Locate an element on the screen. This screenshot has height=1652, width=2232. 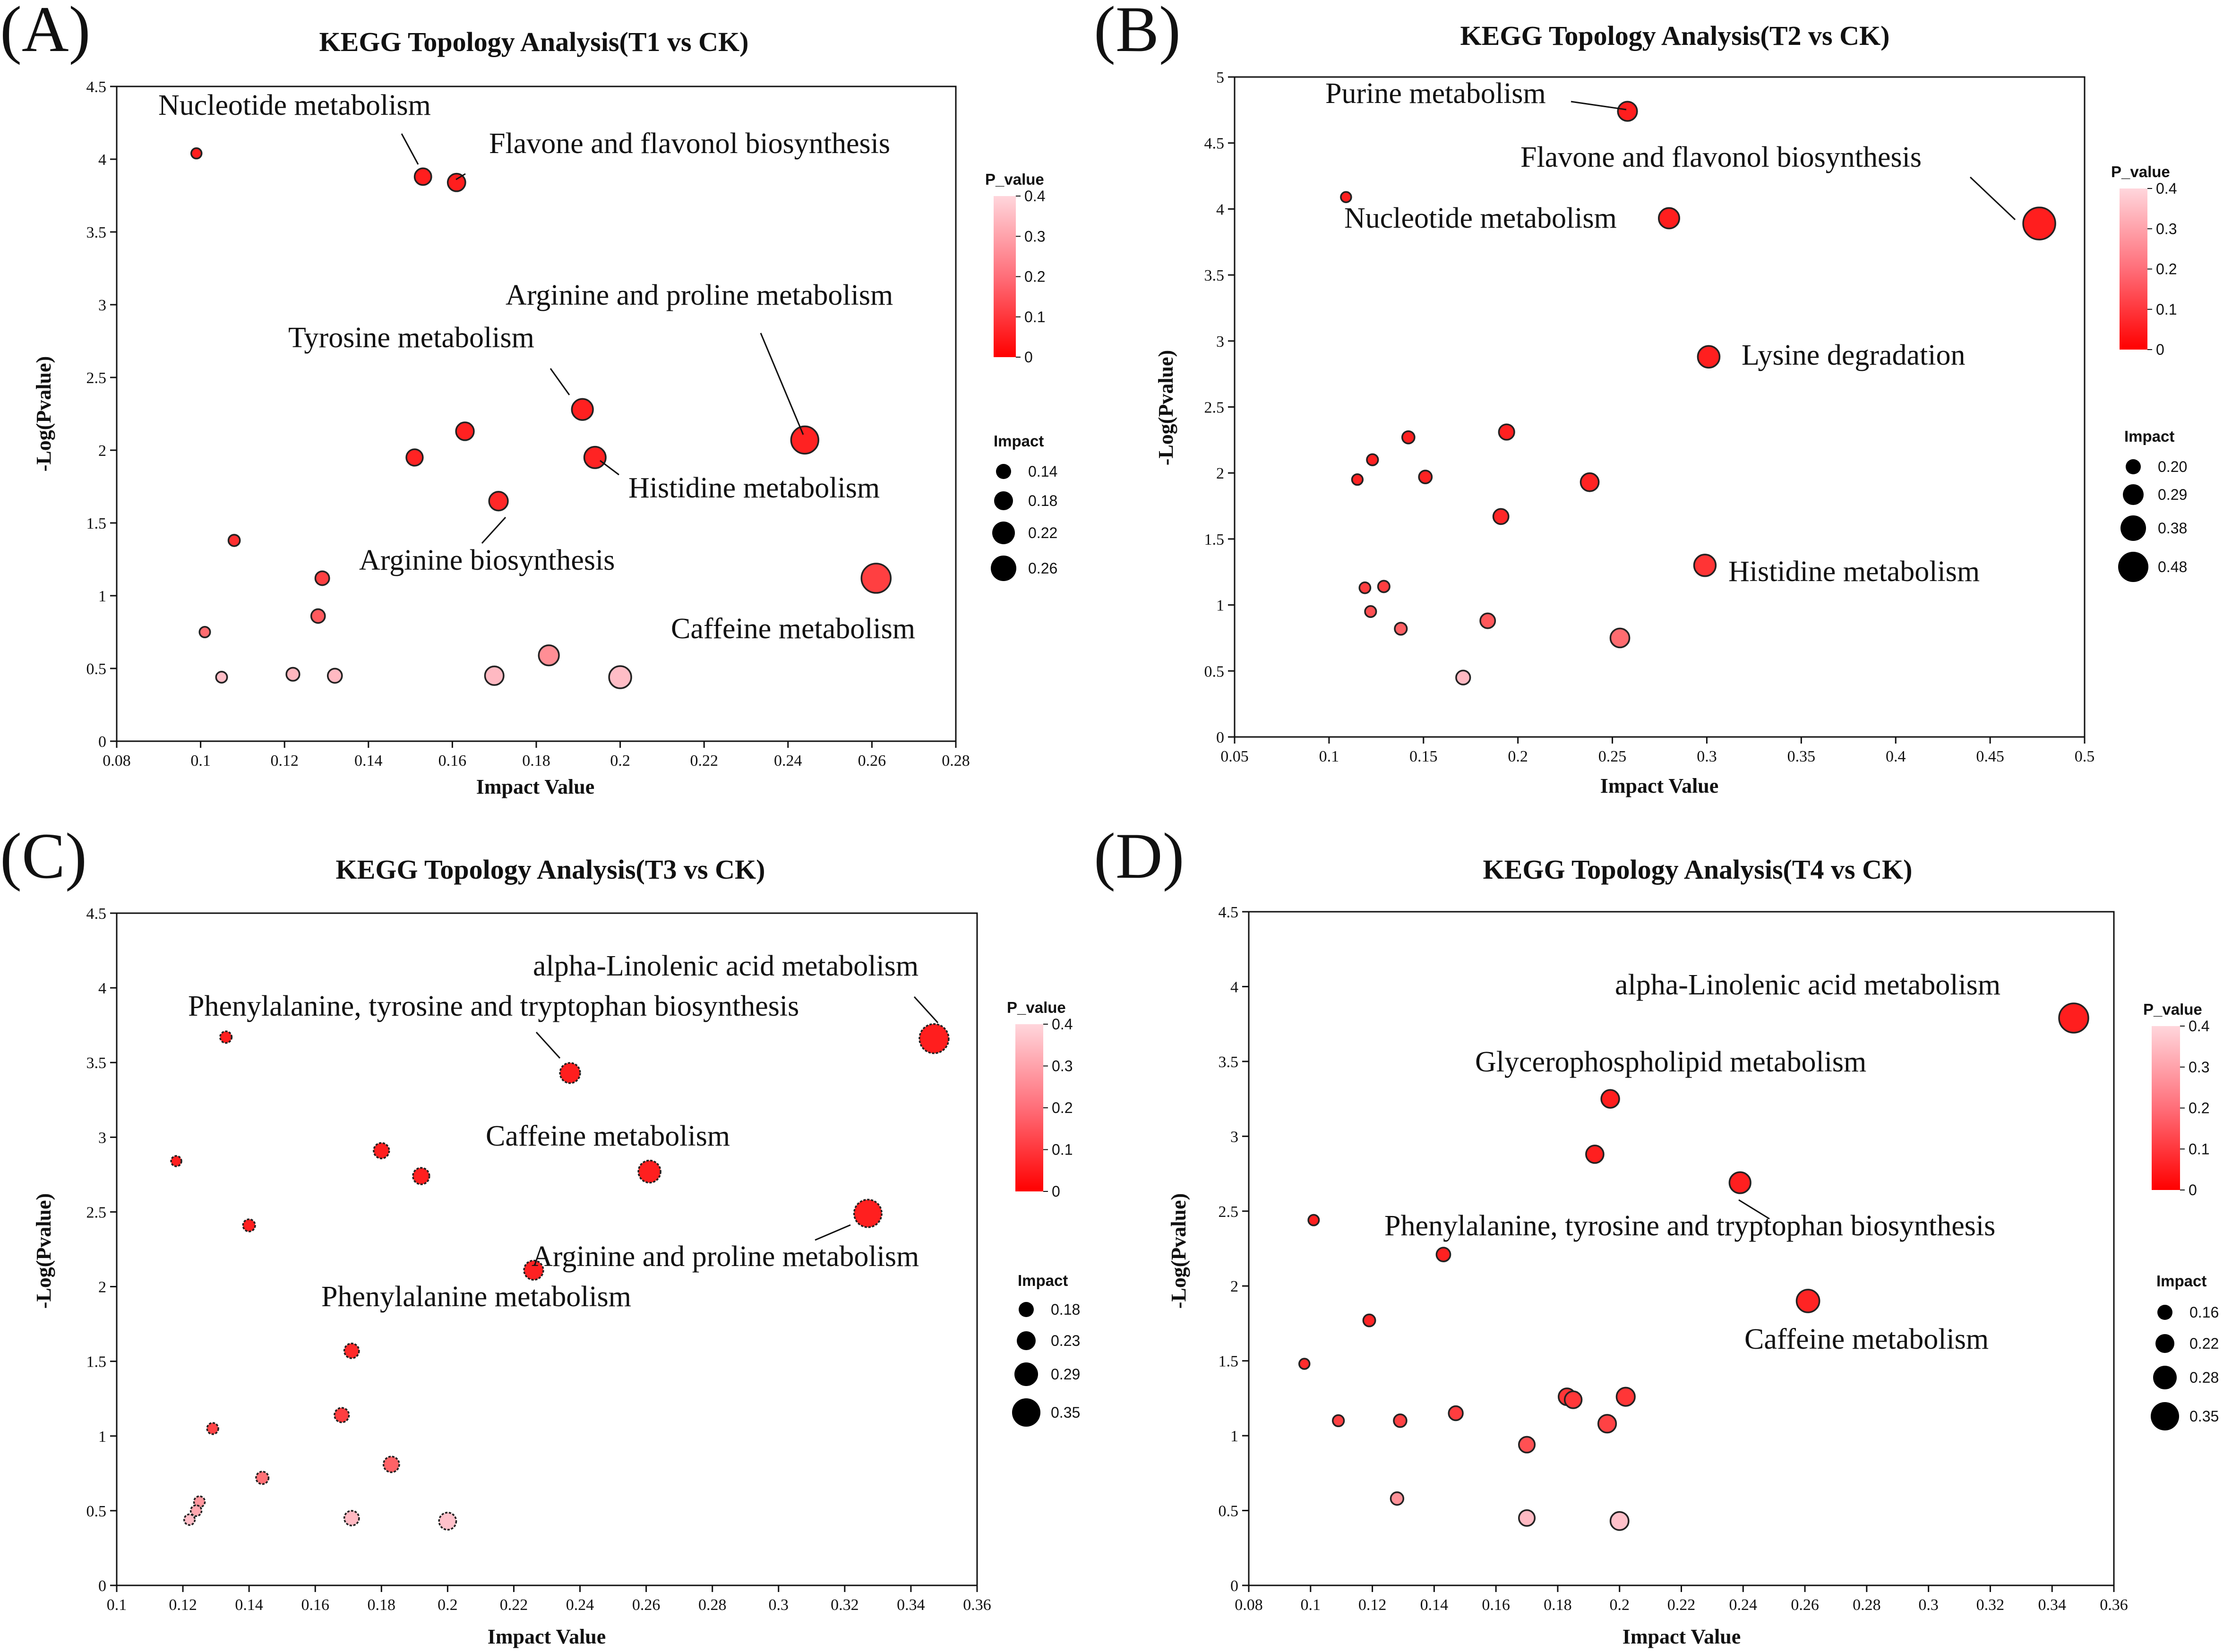
x-tick-label: 0.34 is located at coordinates (911, 1605).